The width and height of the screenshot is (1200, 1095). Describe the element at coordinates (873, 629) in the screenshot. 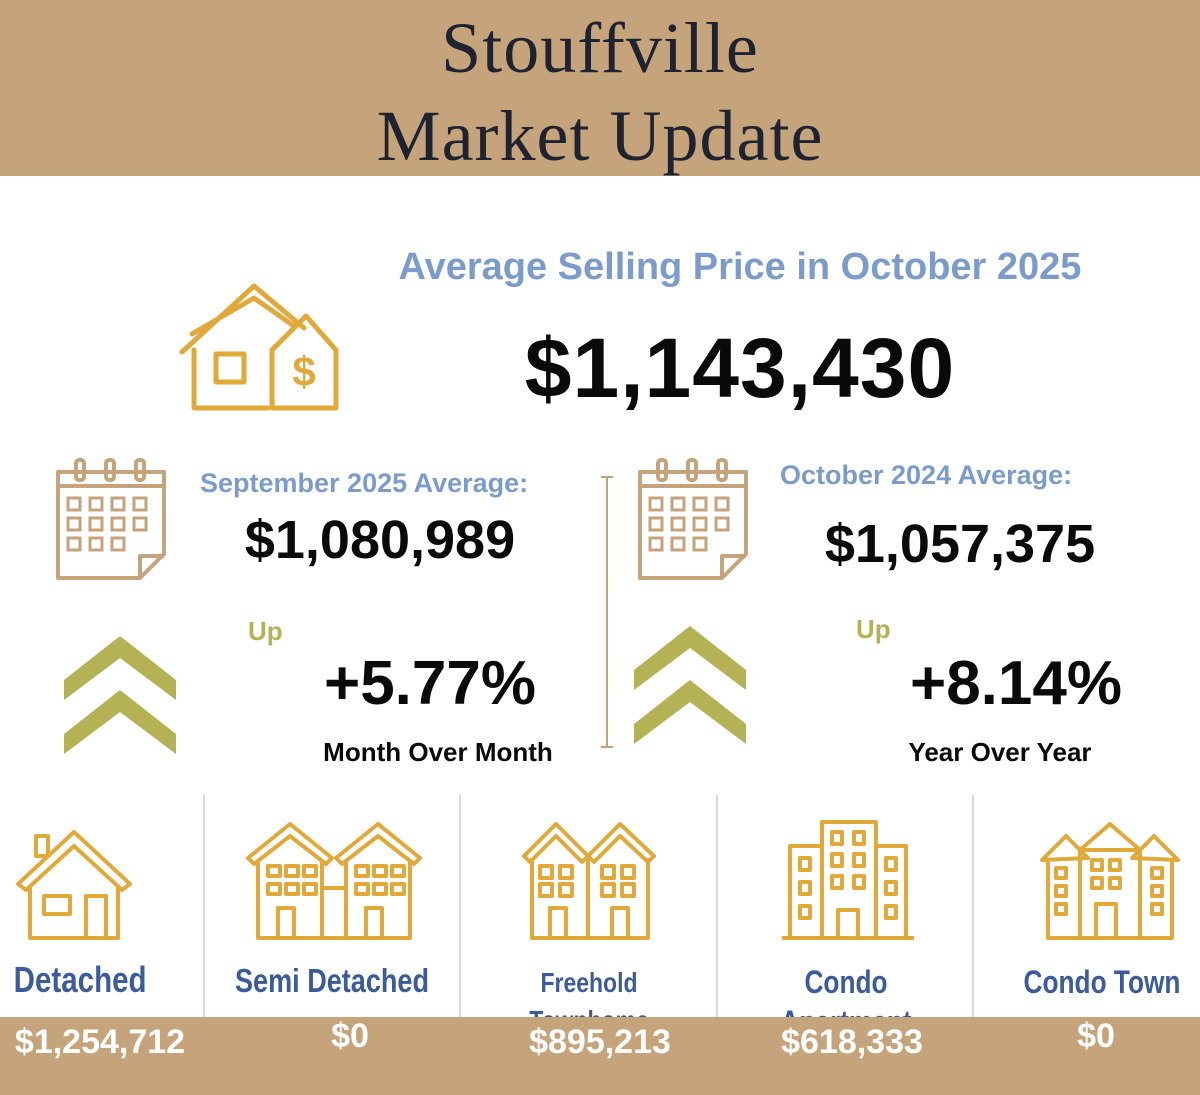

I see `year-up-label: Up` at that location.